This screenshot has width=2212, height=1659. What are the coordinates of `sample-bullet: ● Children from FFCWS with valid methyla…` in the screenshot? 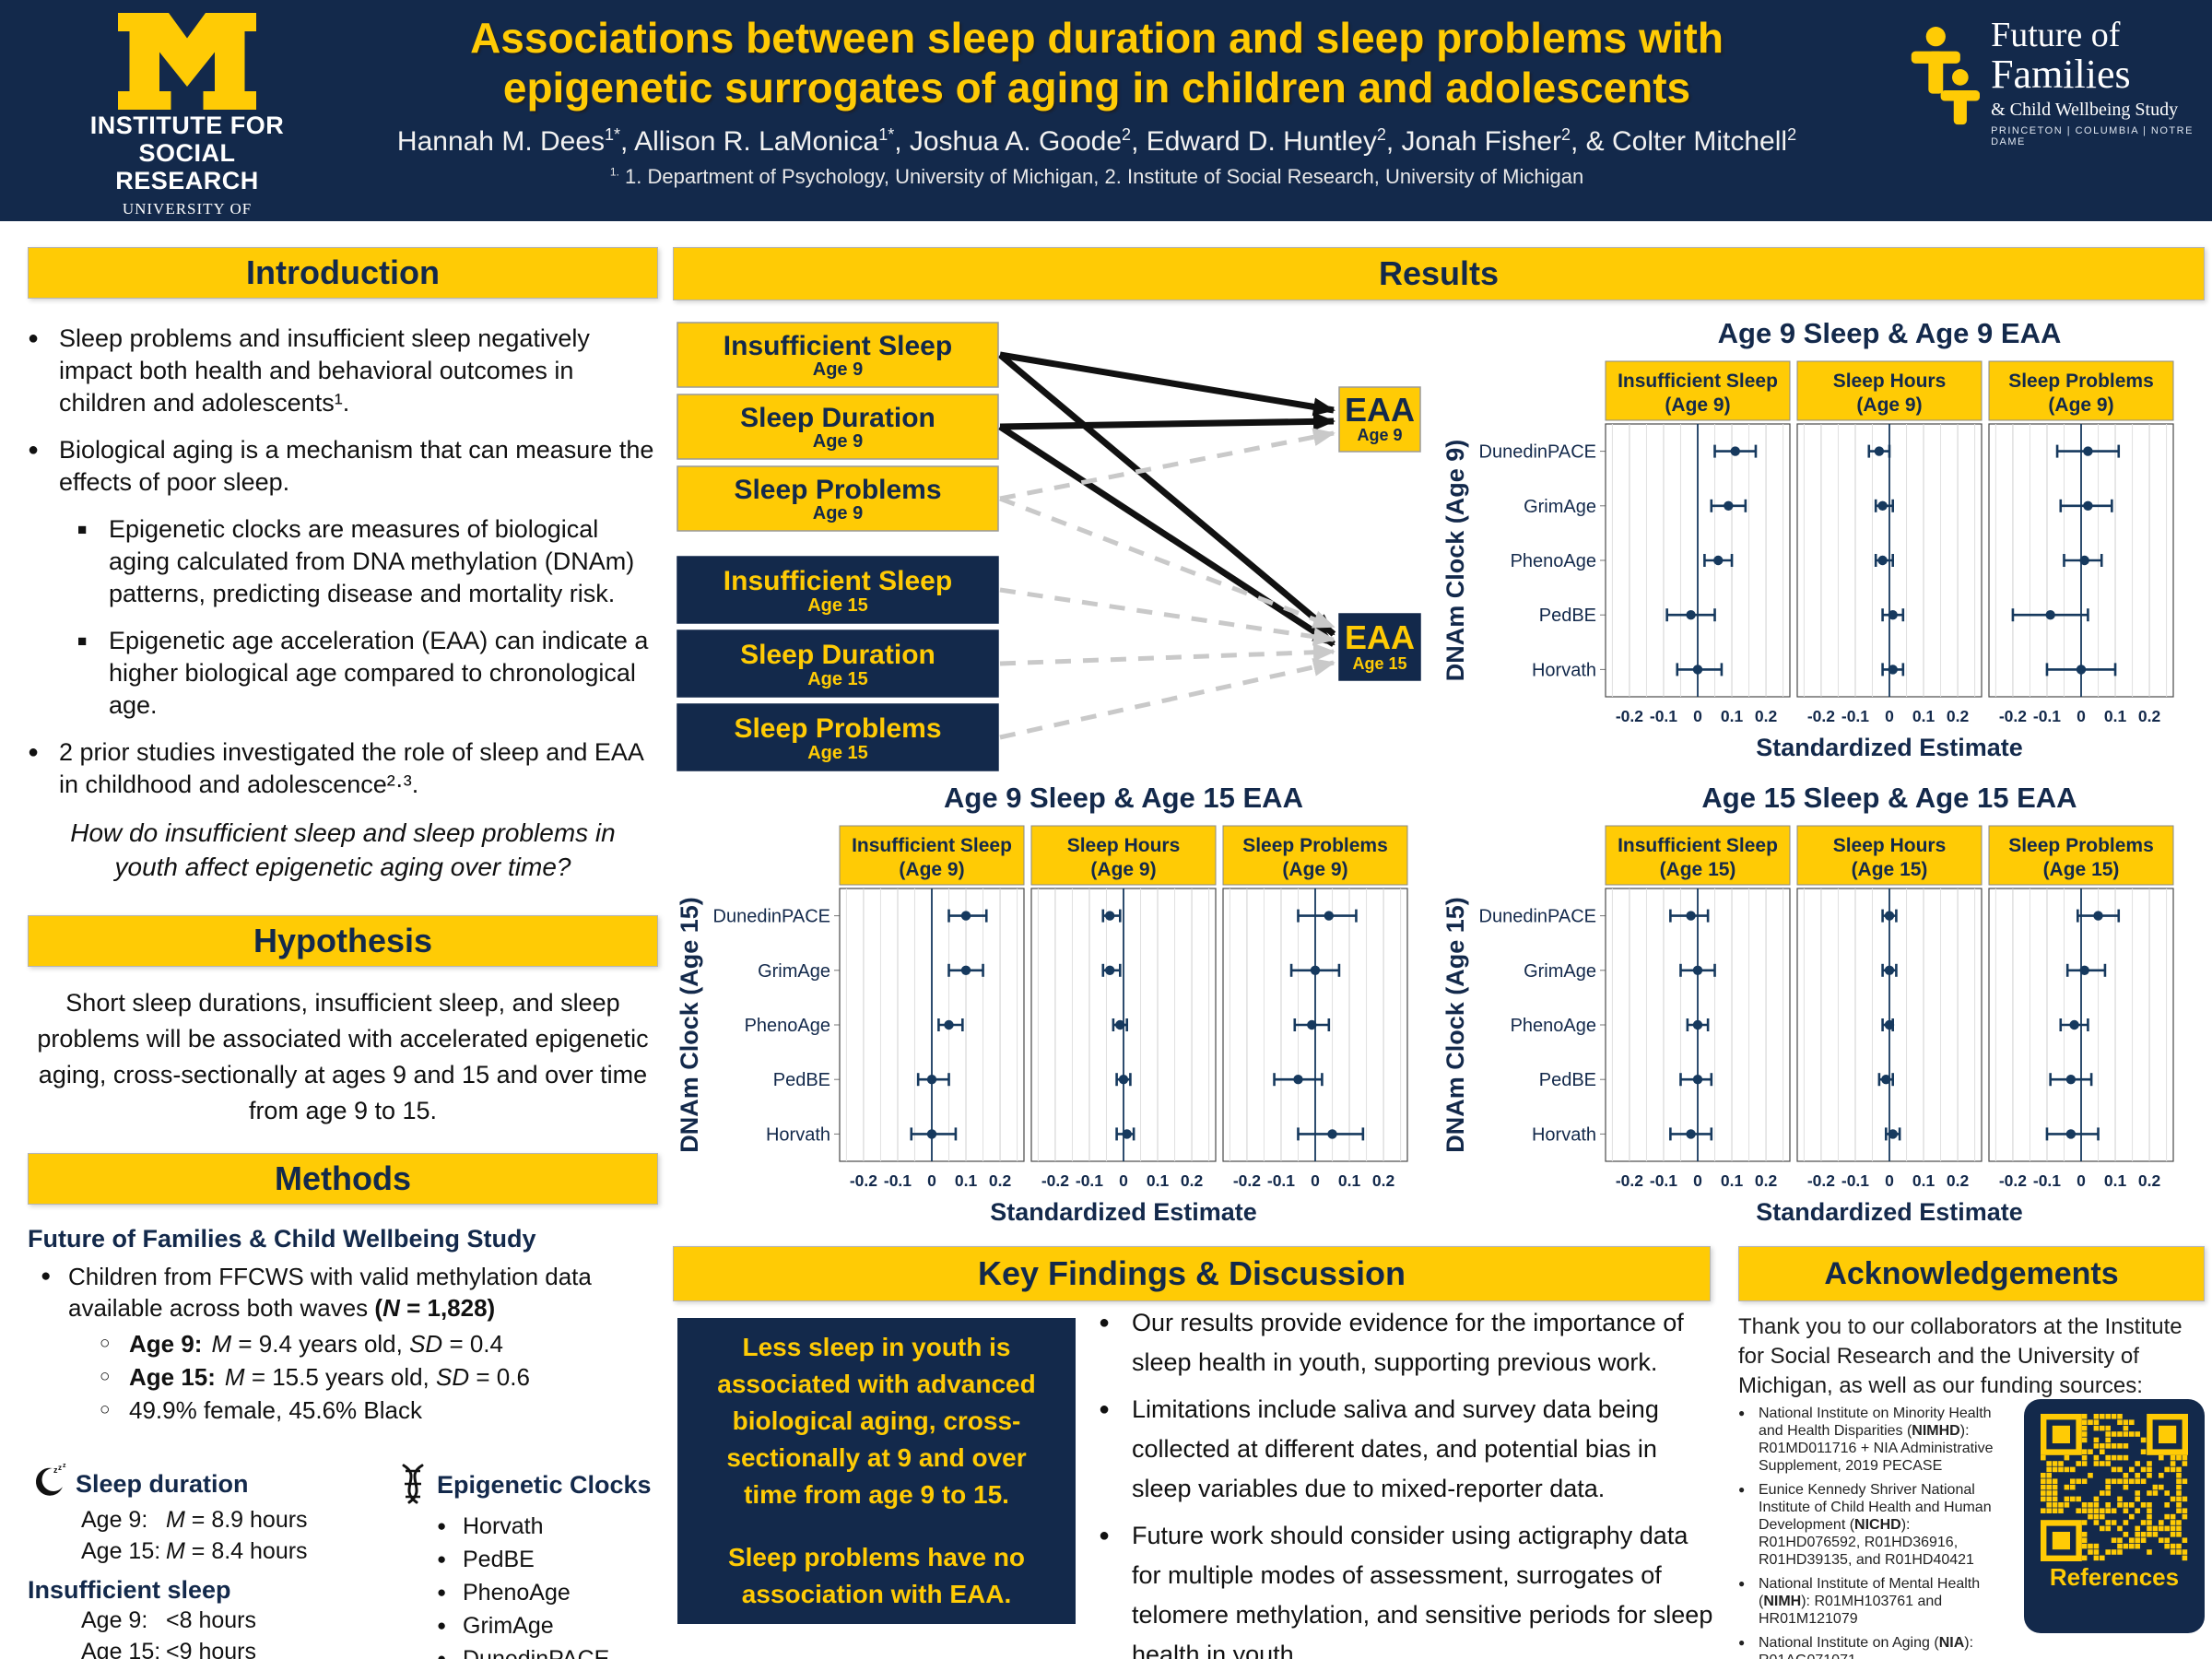 It's located at (343, 1292).